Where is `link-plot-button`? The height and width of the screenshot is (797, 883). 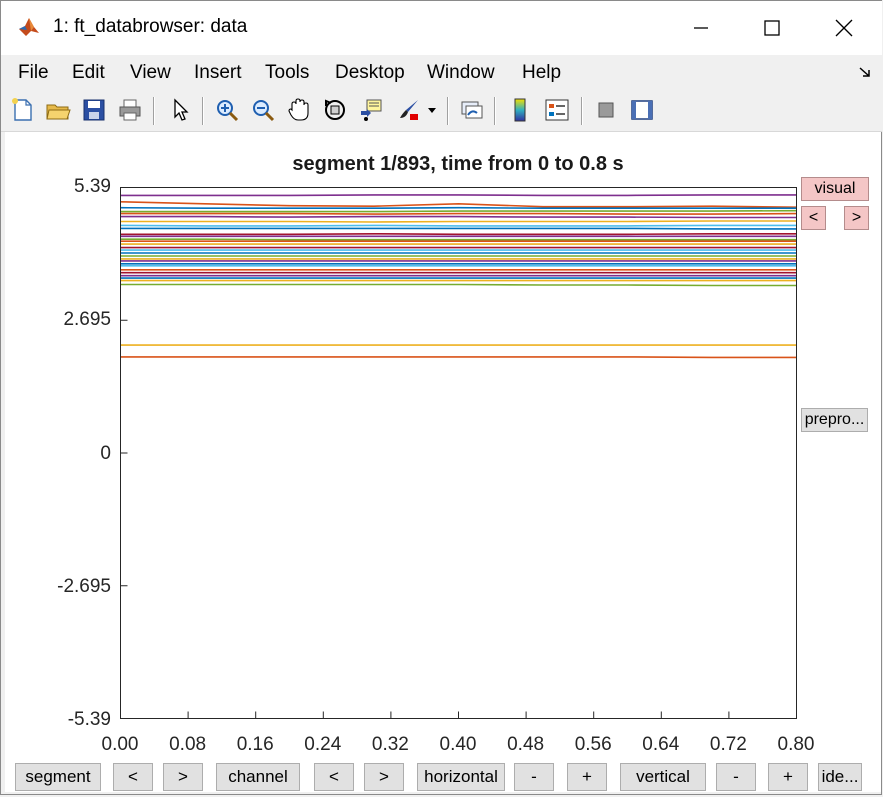 link-plot-button is located at coordinates (472, 110).